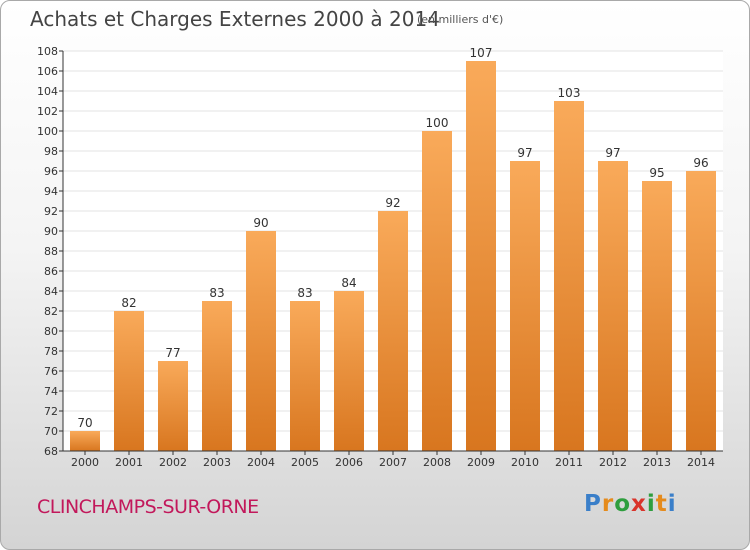  What do you see at coordinates (47, 91) in the screenshot?
I see `y-tick-label: 104` at bounding box center [47, 91].